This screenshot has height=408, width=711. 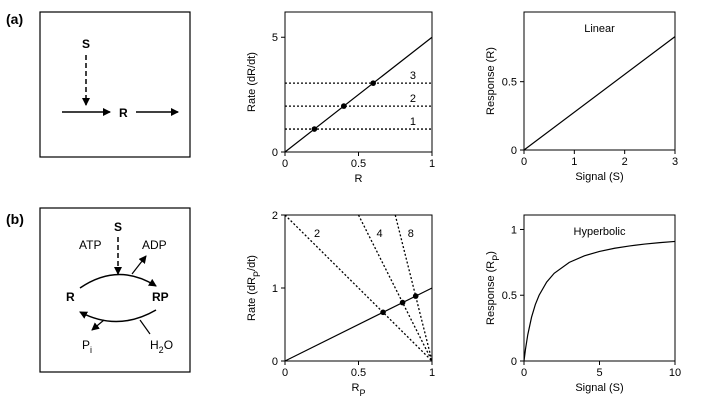 What do you see at coordinates (123, 113) in the screenshot?
I see `product-label: R` at bounding box center [123, 113].